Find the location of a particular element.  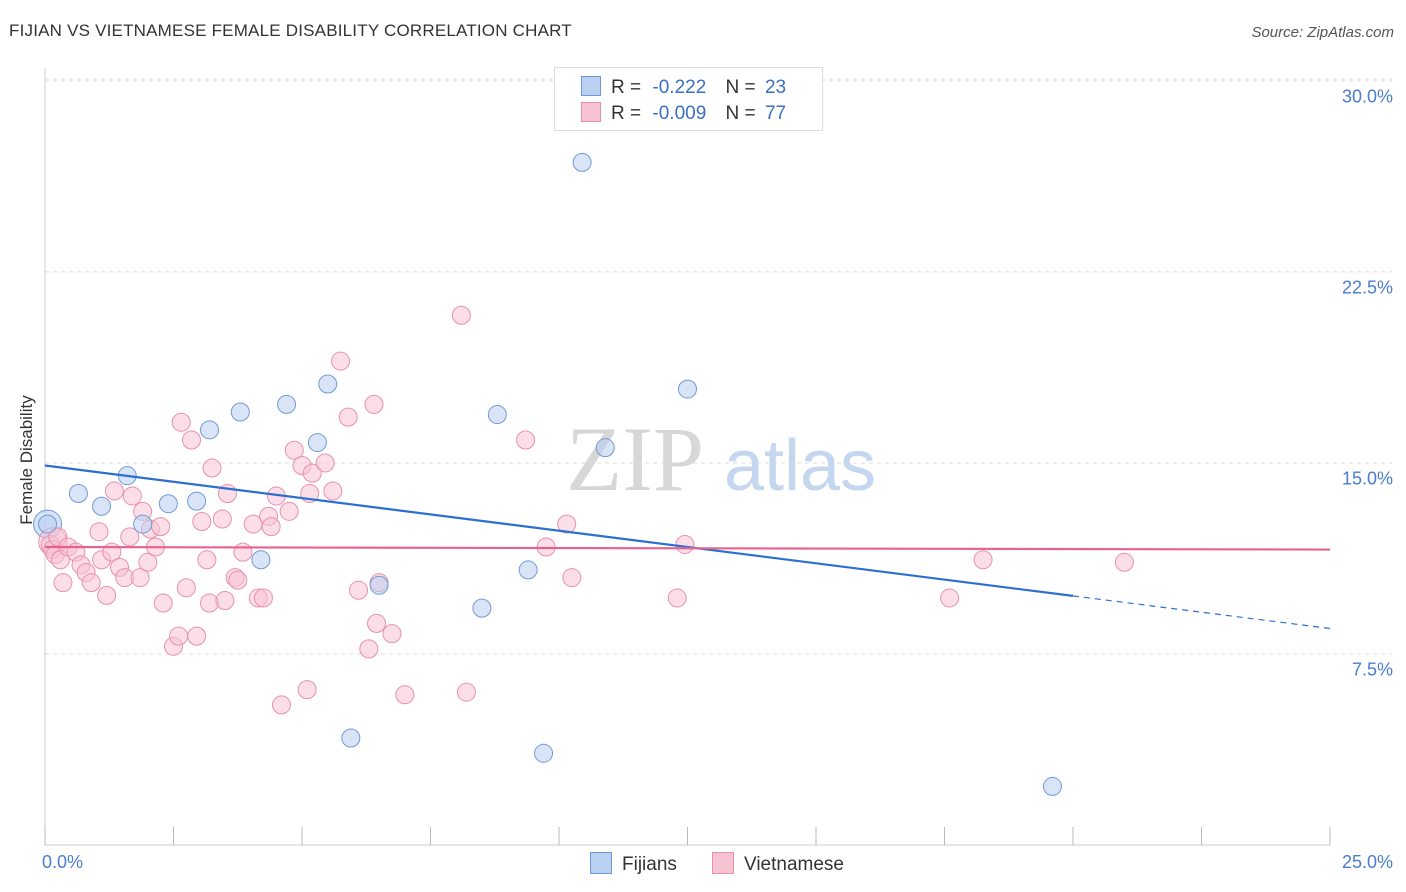

series-name: Fijians is located at coordinates (649, 864).